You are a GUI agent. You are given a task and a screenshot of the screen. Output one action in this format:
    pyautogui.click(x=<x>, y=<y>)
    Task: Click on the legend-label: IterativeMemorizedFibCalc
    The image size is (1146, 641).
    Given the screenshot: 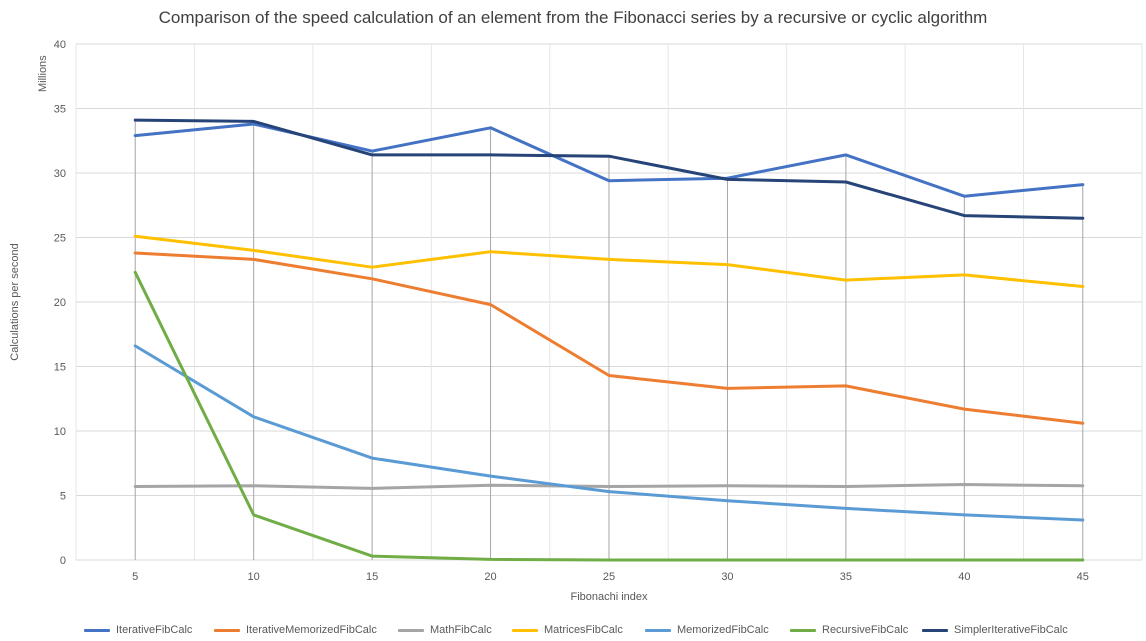 What is the action you would take?
    pyautogui.click(x=311, y=630)
    